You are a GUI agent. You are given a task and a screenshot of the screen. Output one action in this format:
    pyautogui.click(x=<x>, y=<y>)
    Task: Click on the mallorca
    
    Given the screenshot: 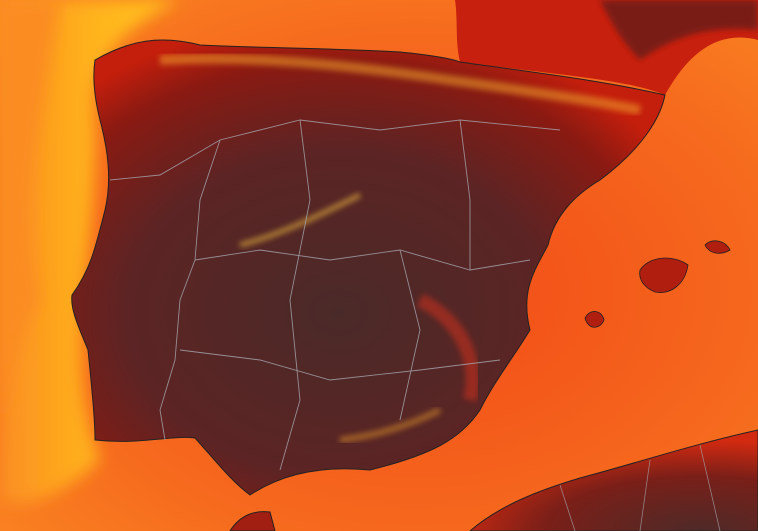 What is the action you would take?
    pyautogui.click(x=664, y=275)
    